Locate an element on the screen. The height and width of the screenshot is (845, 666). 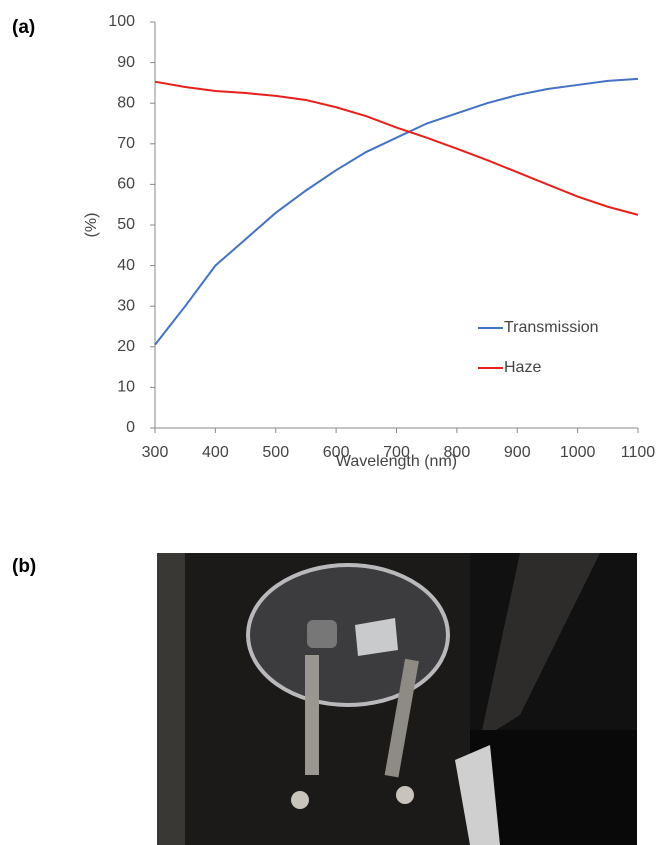
y-axis-label: (%) is located at coordinates (91, 225).